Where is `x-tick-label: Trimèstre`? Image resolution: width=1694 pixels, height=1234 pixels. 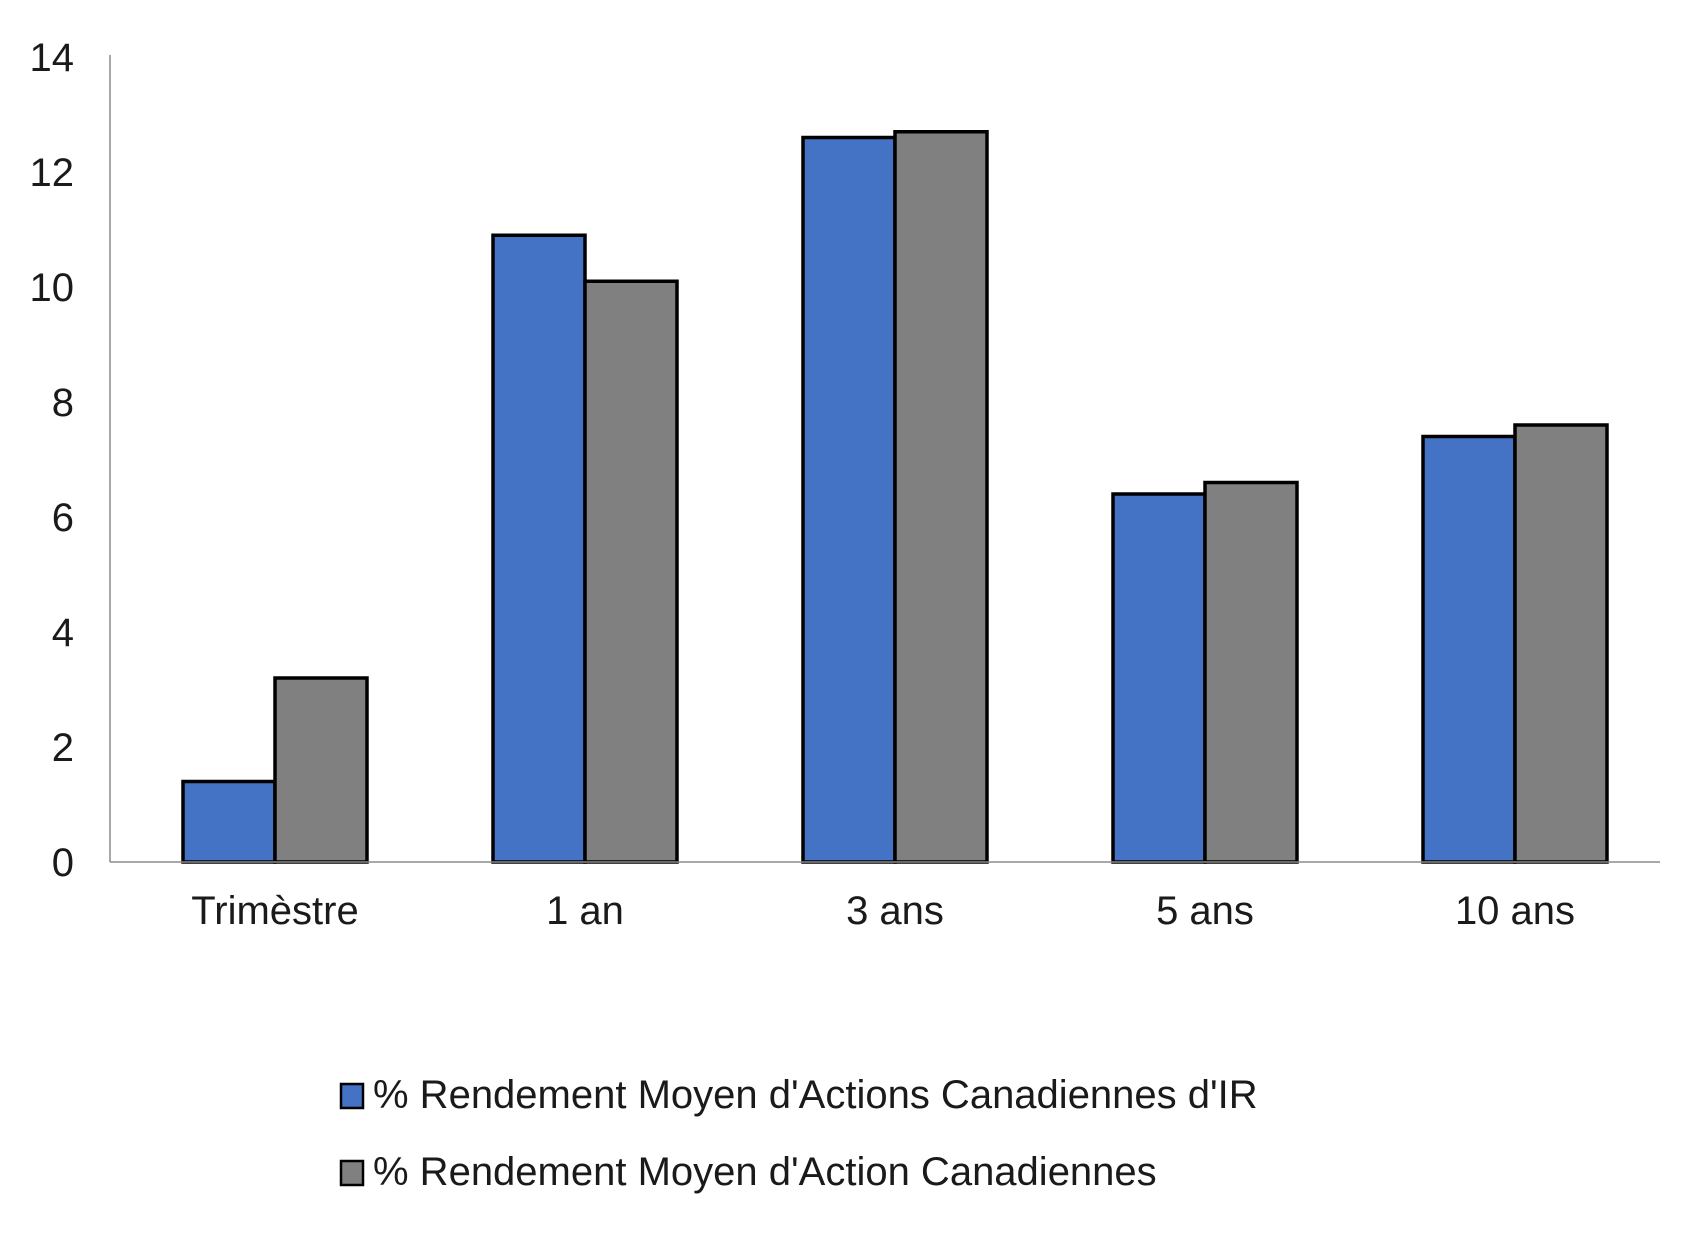
x-tick-label: Trimèstre is located at coordinates (274, 911).